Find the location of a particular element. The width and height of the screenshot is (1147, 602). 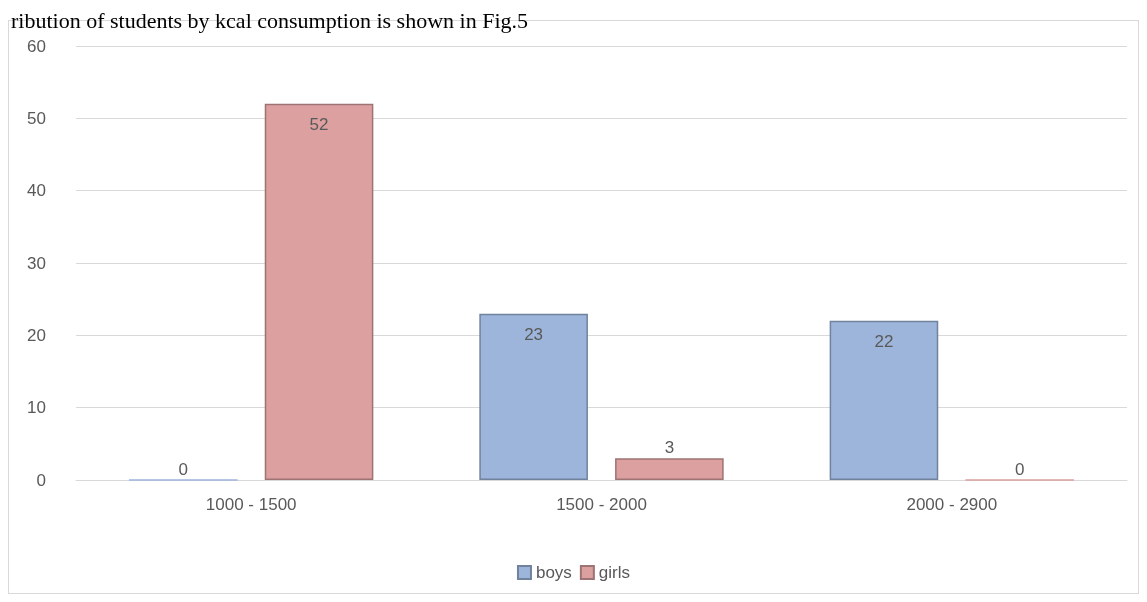

y-tick-label: 50 is located at coordinates (36, 118).